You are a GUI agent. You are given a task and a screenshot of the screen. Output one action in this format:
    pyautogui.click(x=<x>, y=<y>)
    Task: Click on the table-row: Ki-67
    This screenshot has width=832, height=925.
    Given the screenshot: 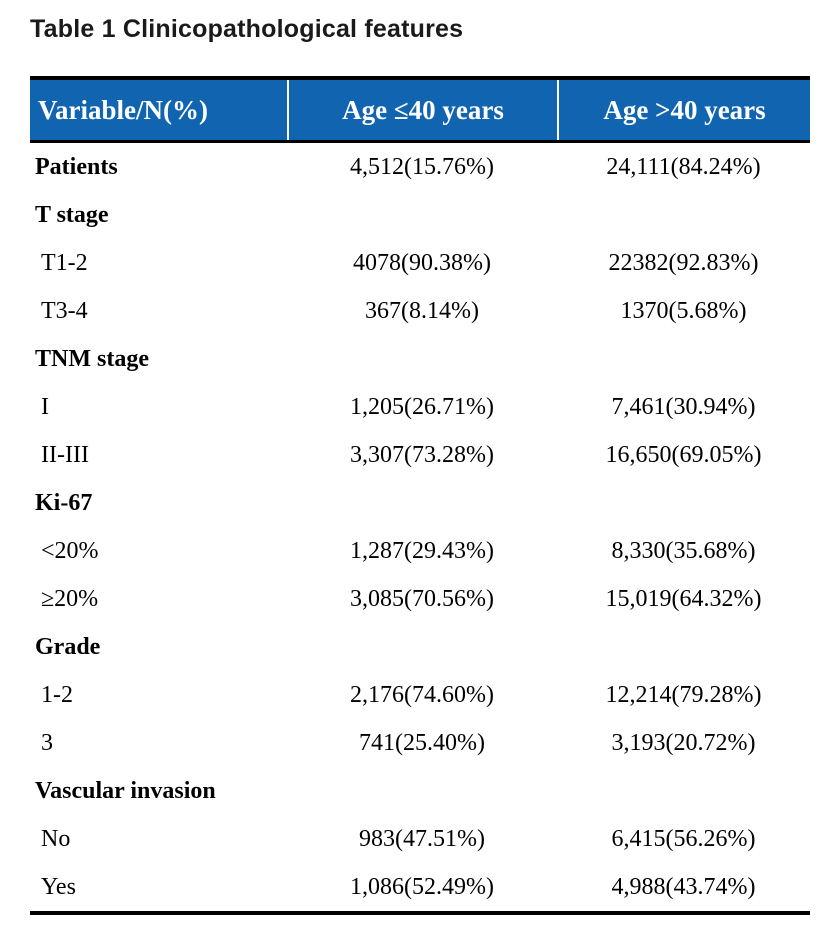 What is the action you would take?
    pyautogui.click(x=420, y=503)
    